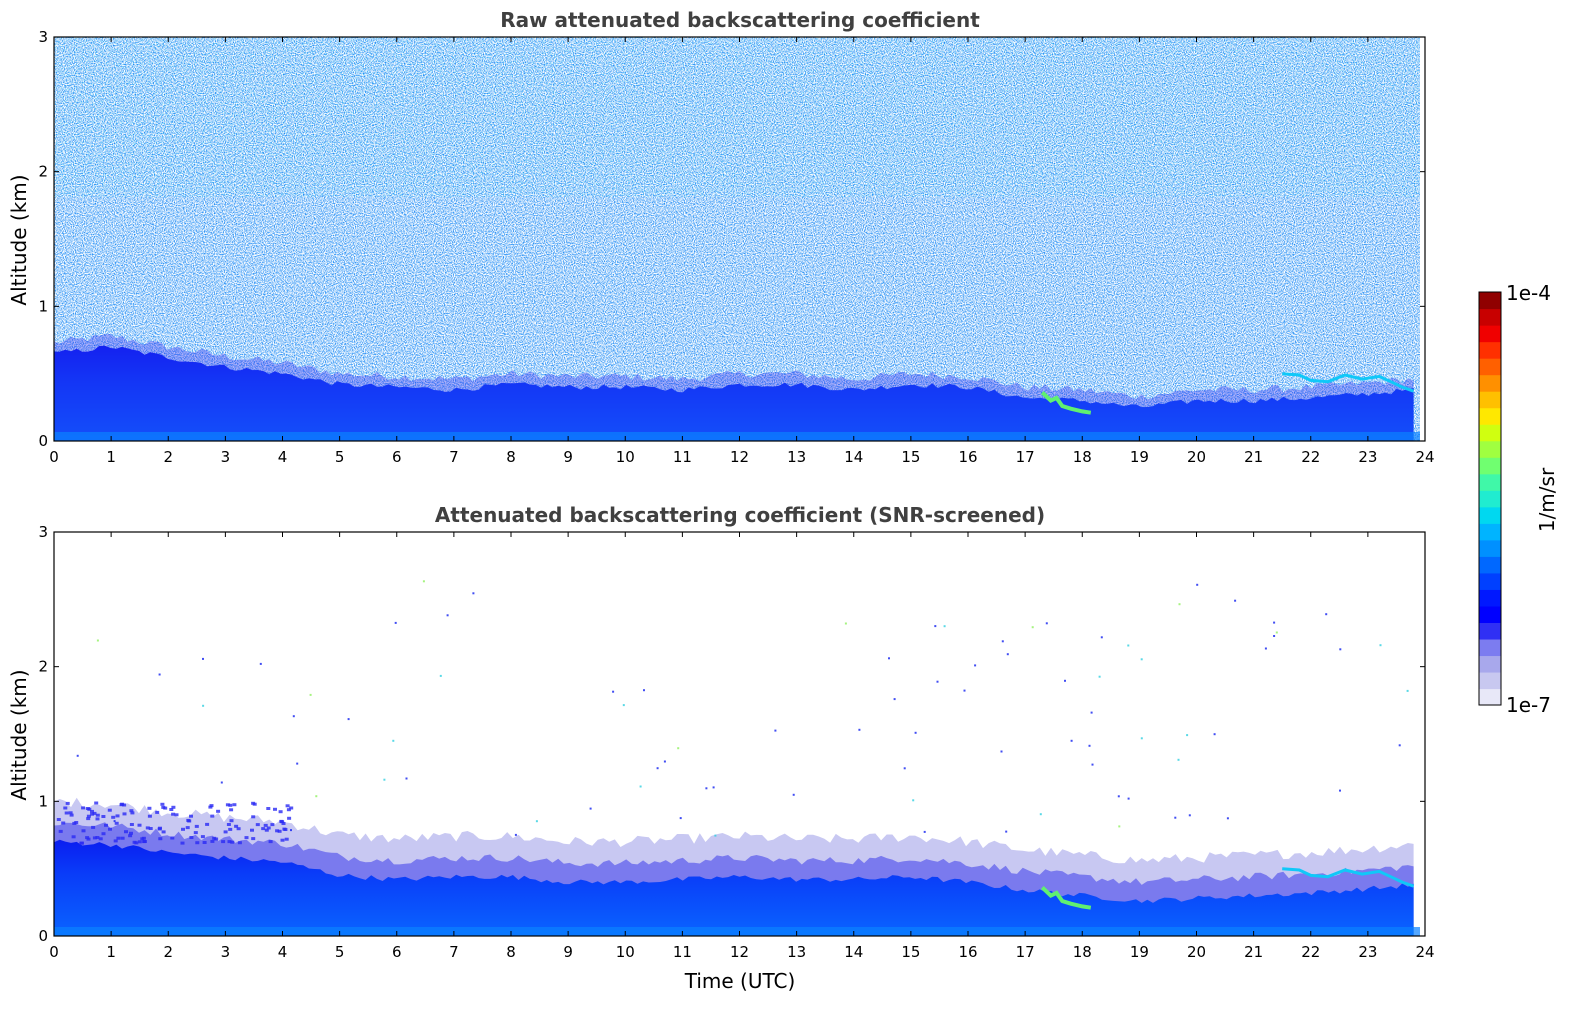 Image resolution: width=1595 pixels, height=1020 pixels. I want to click on x-tick-label: 24, so click(1424, 952).